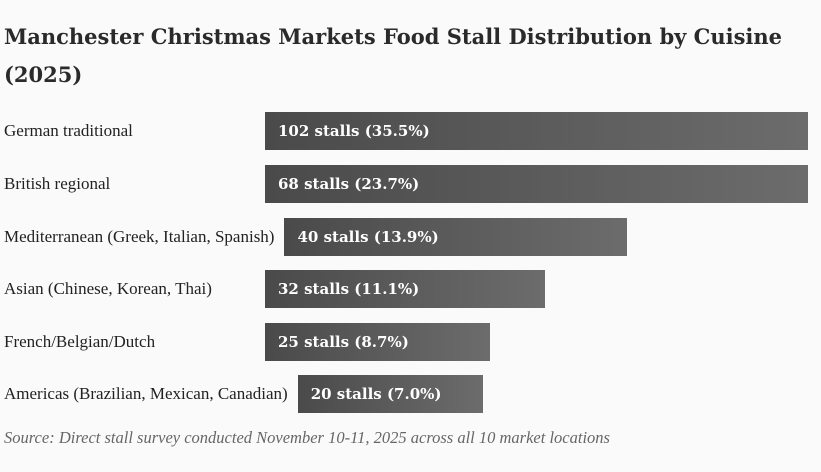  I want to click on bar-row: German traditional 102 stalls (35.5%), so click(406, 131).